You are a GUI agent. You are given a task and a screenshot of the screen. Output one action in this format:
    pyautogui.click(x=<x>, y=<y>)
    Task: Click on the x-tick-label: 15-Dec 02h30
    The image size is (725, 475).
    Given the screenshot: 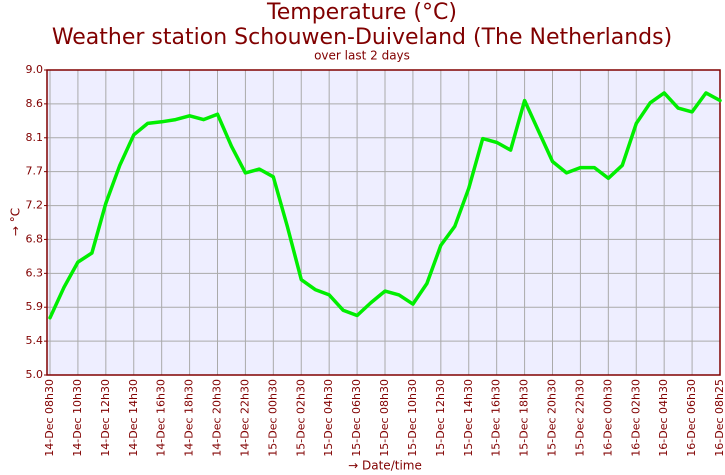 What is the action you would take?
    pyautogui.click(x=300, y=418)
    